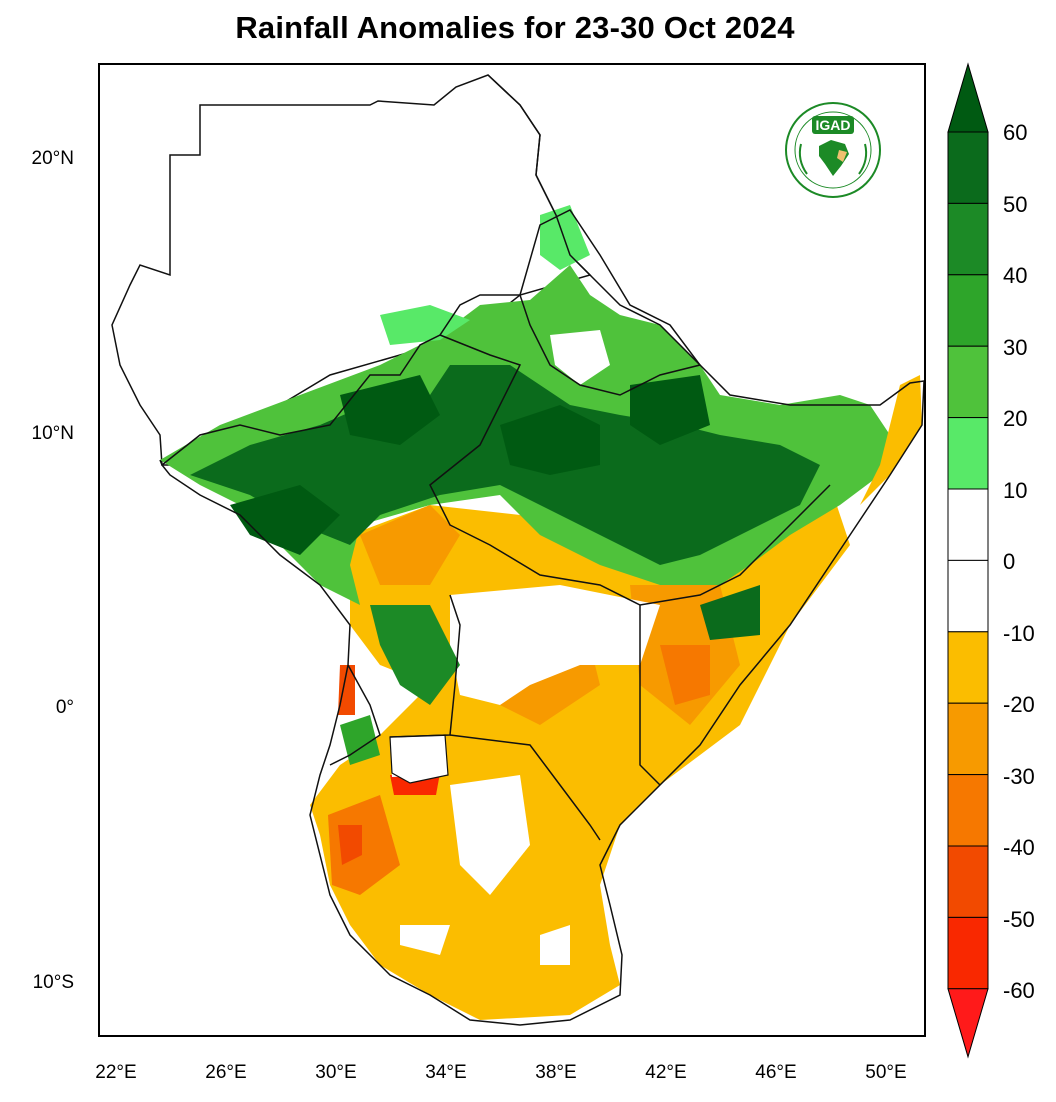  What do you see at coordinates (1015, 132) in the screenshot?
I see `colorbar-label: 60` at bounding box center [1015, 132].